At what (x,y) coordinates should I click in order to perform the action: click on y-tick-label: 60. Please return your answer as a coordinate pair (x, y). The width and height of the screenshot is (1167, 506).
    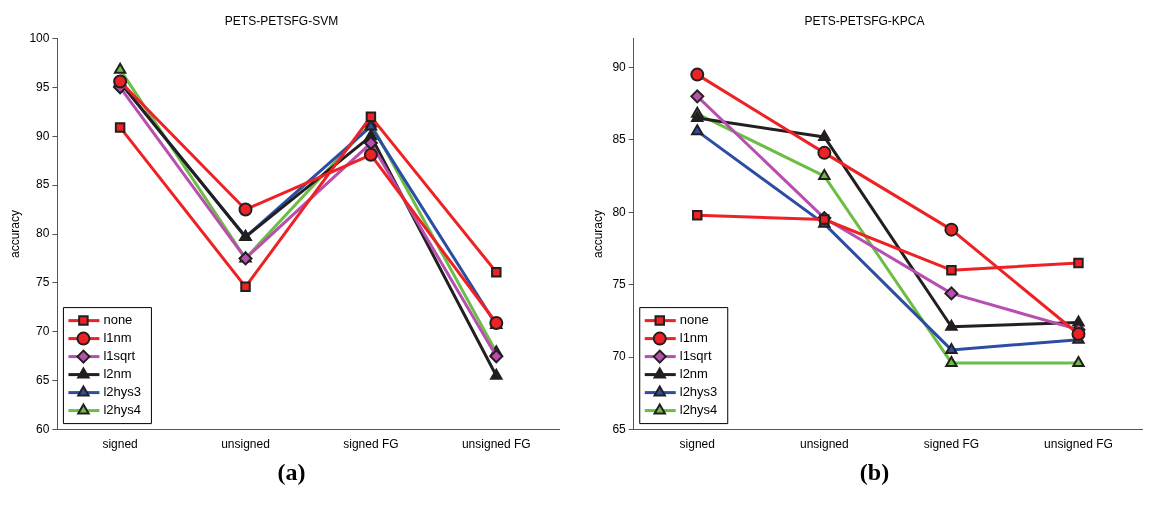
    Looking at the image, I should click on (43, 428).